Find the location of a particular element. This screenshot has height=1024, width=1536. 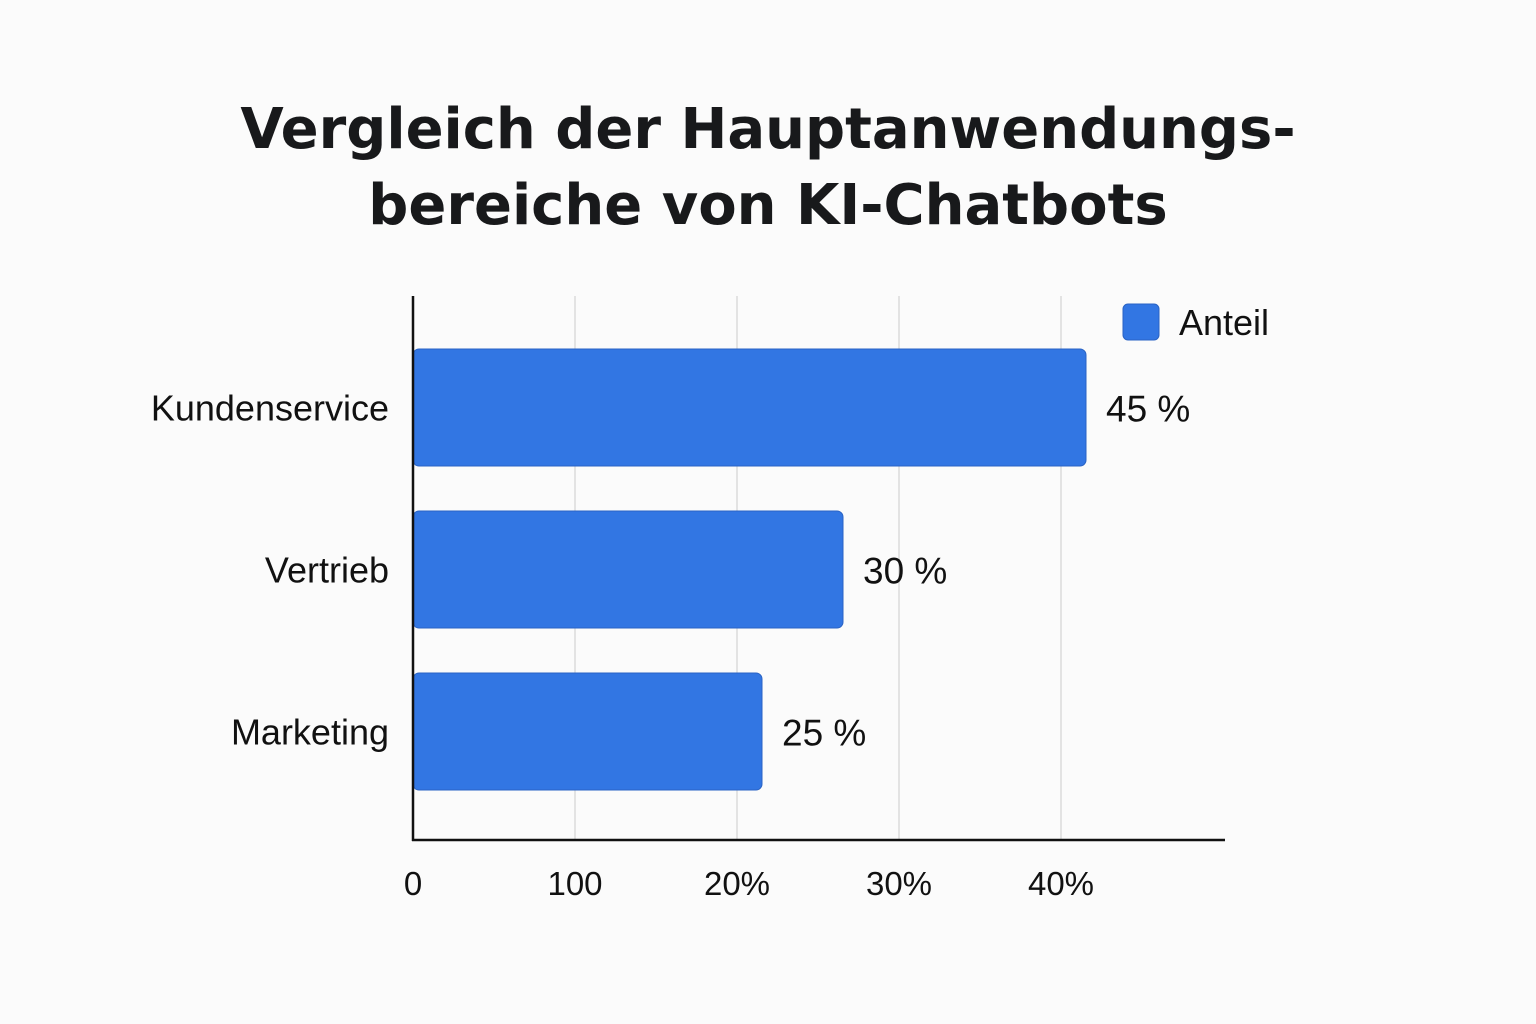

value-label: 30 % is located at coordinates (905, 571).